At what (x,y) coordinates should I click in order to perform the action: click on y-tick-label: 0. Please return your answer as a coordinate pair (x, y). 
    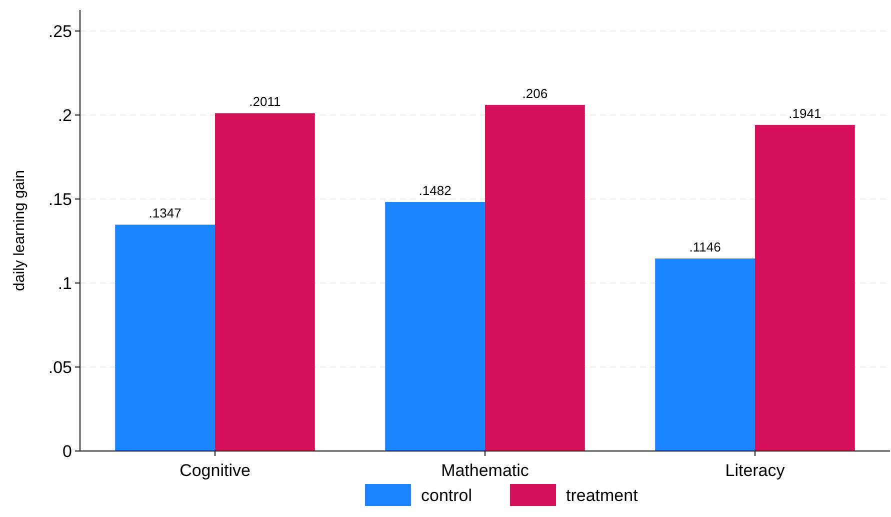
    Looking at the image, I should click on (67, 451).